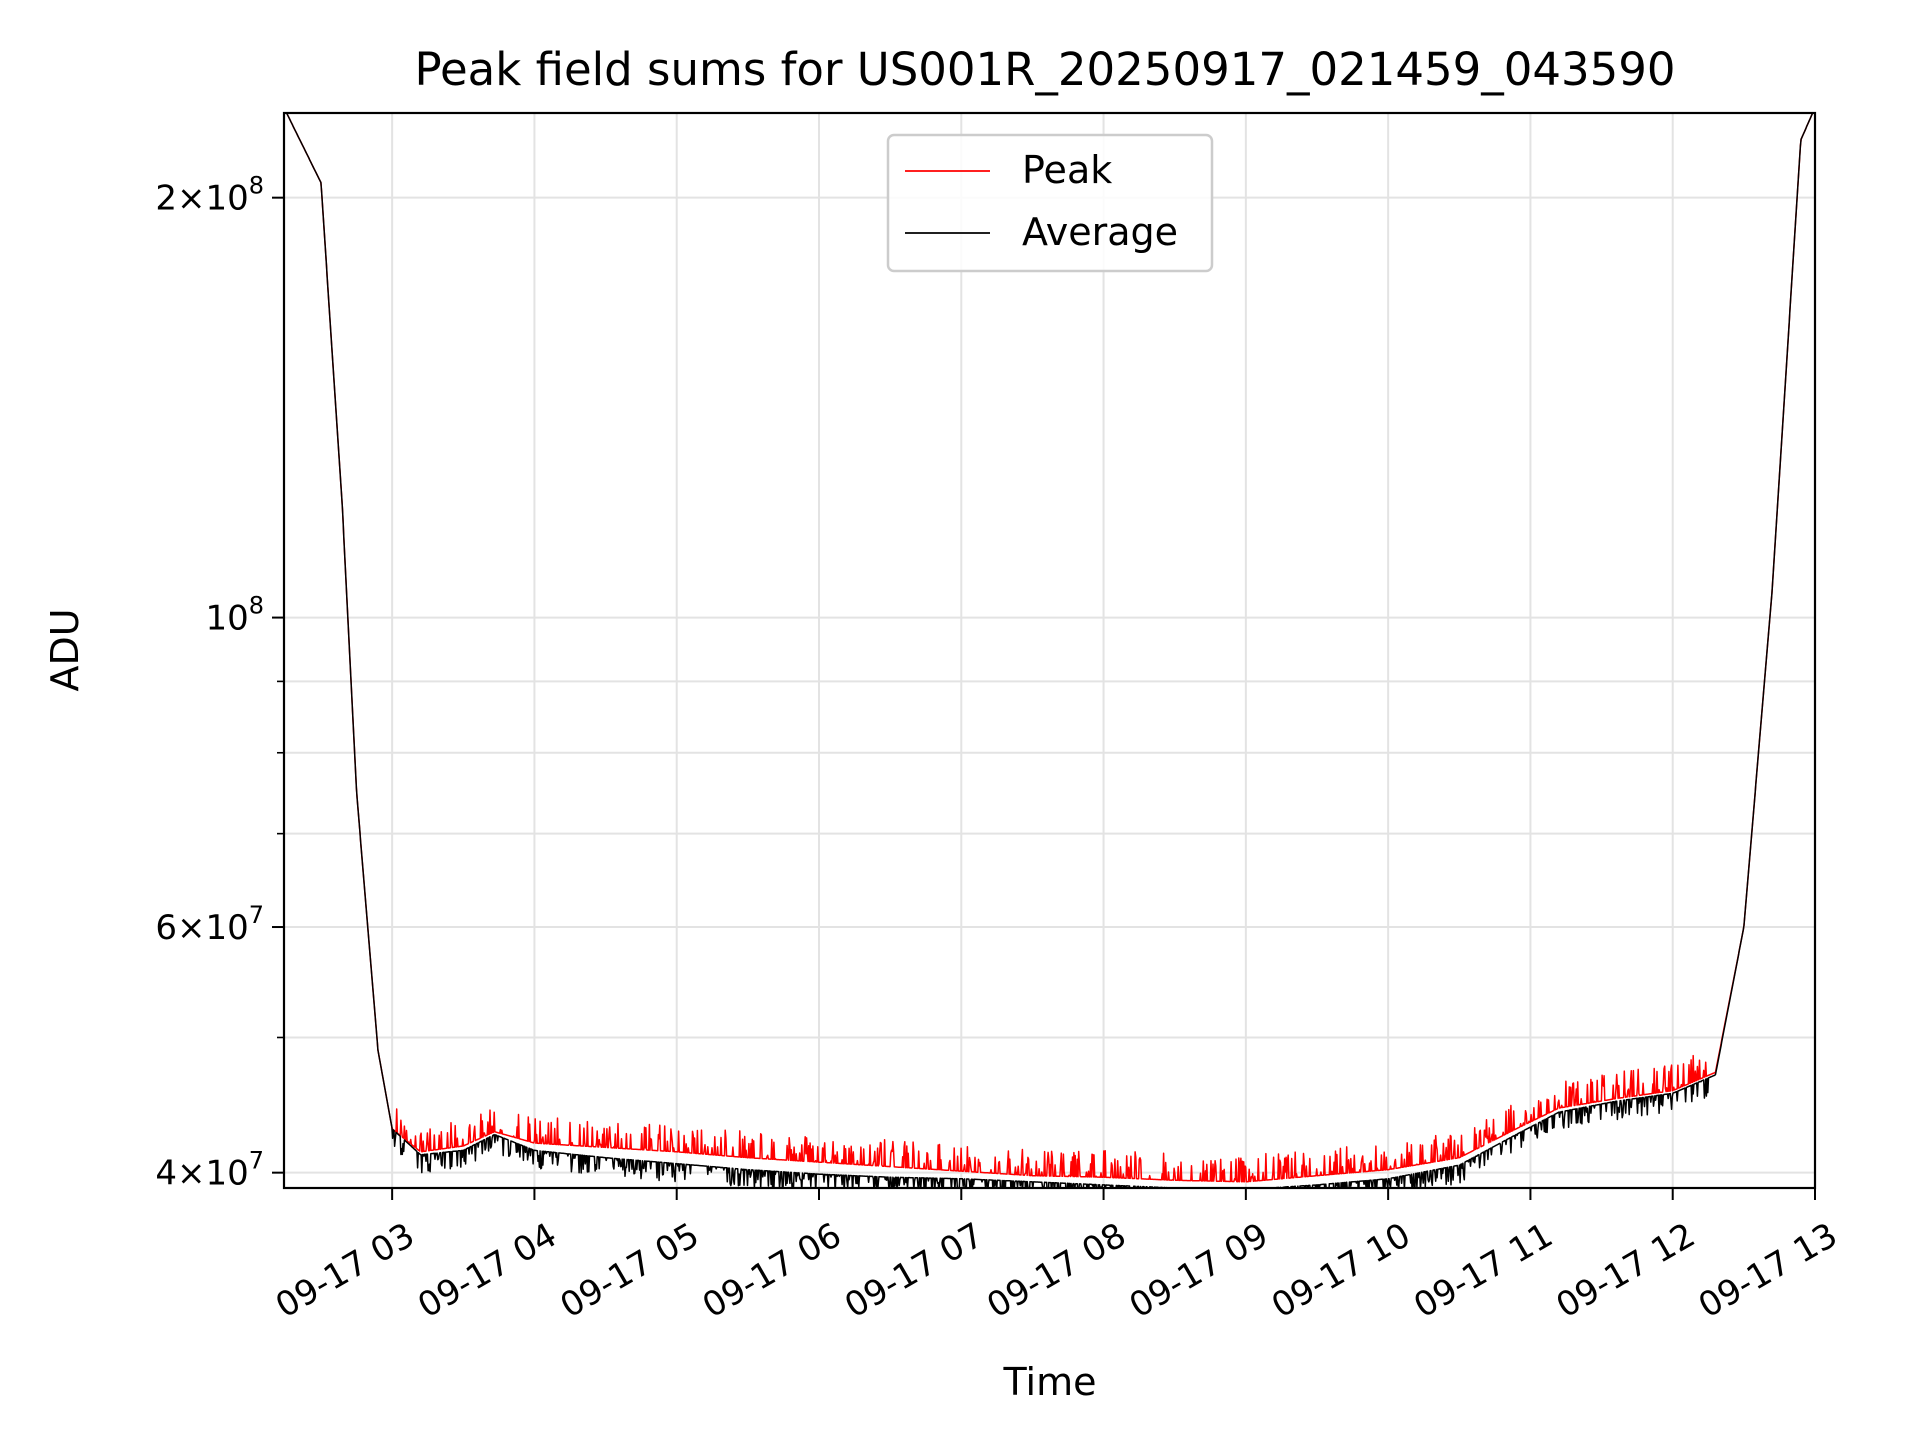 The width and height of the screenshot is (1920, 1440). Describe the element at coordinates (209, 1170) in the screenshot. I see `y-tick-label: 4×107` at that location.